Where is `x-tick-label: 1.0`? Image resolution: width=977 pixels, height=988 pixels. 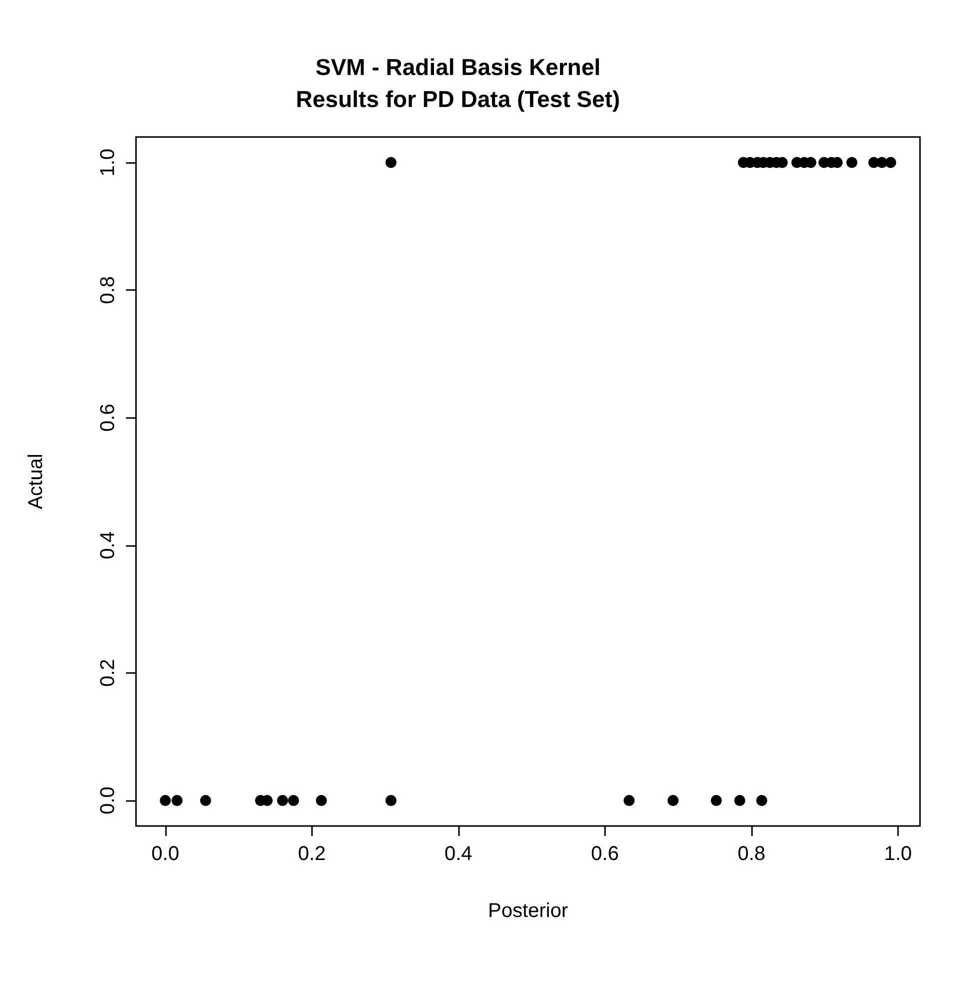
x-tick-label: 1.0 is located at coordinates (898, 854).